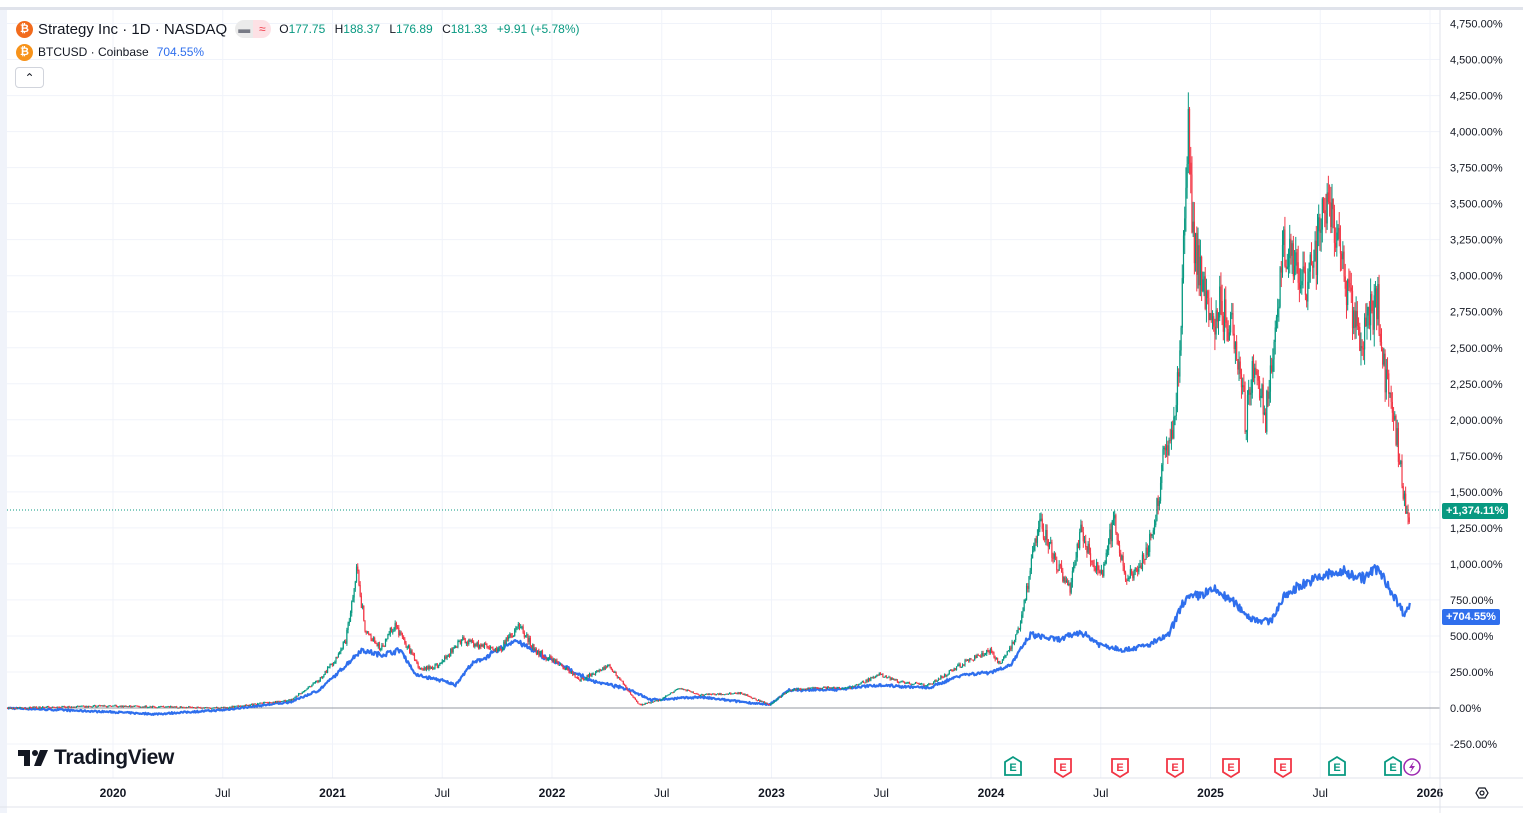  Describe the element at coordinates (1482, 793) in the screenshot. I see `settings-icon` at that location.